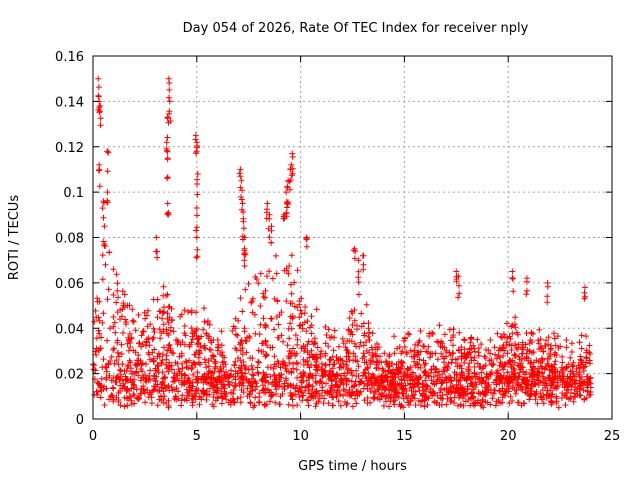  I want to click on y-tick-label: 0.02, so click(69, 375).